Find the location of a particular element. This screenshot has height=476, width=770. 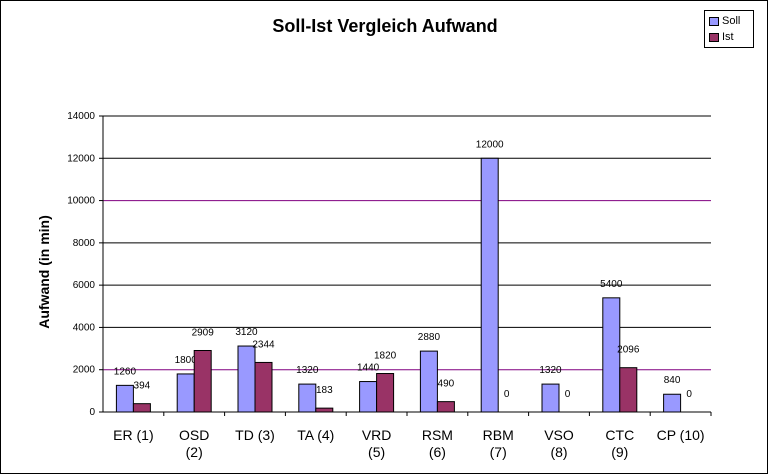

data-label-soll: 2880 is located at coordinates (429, 337).